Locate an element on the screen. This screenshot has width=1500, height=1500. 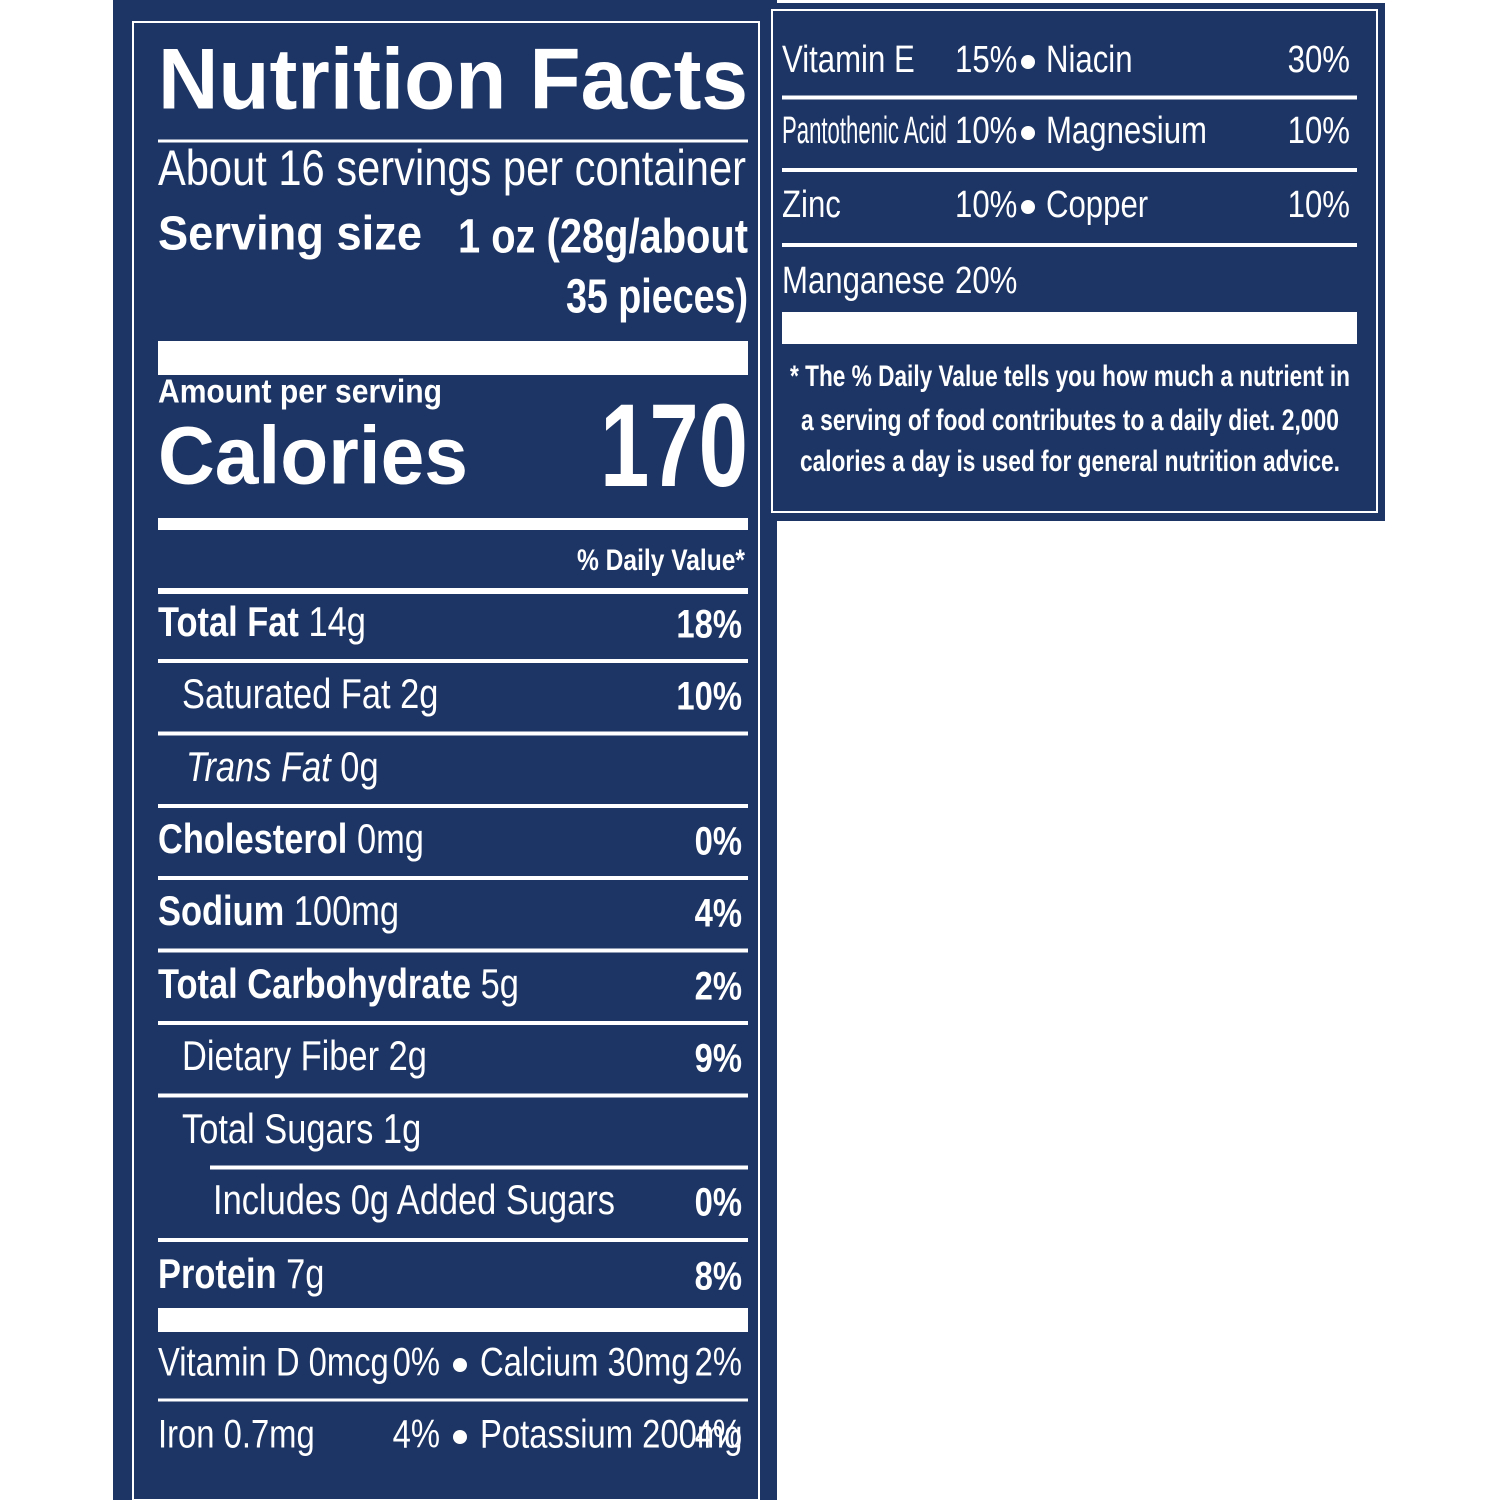
nutrient-amount: 1g is located at coordinates (402, 1129).